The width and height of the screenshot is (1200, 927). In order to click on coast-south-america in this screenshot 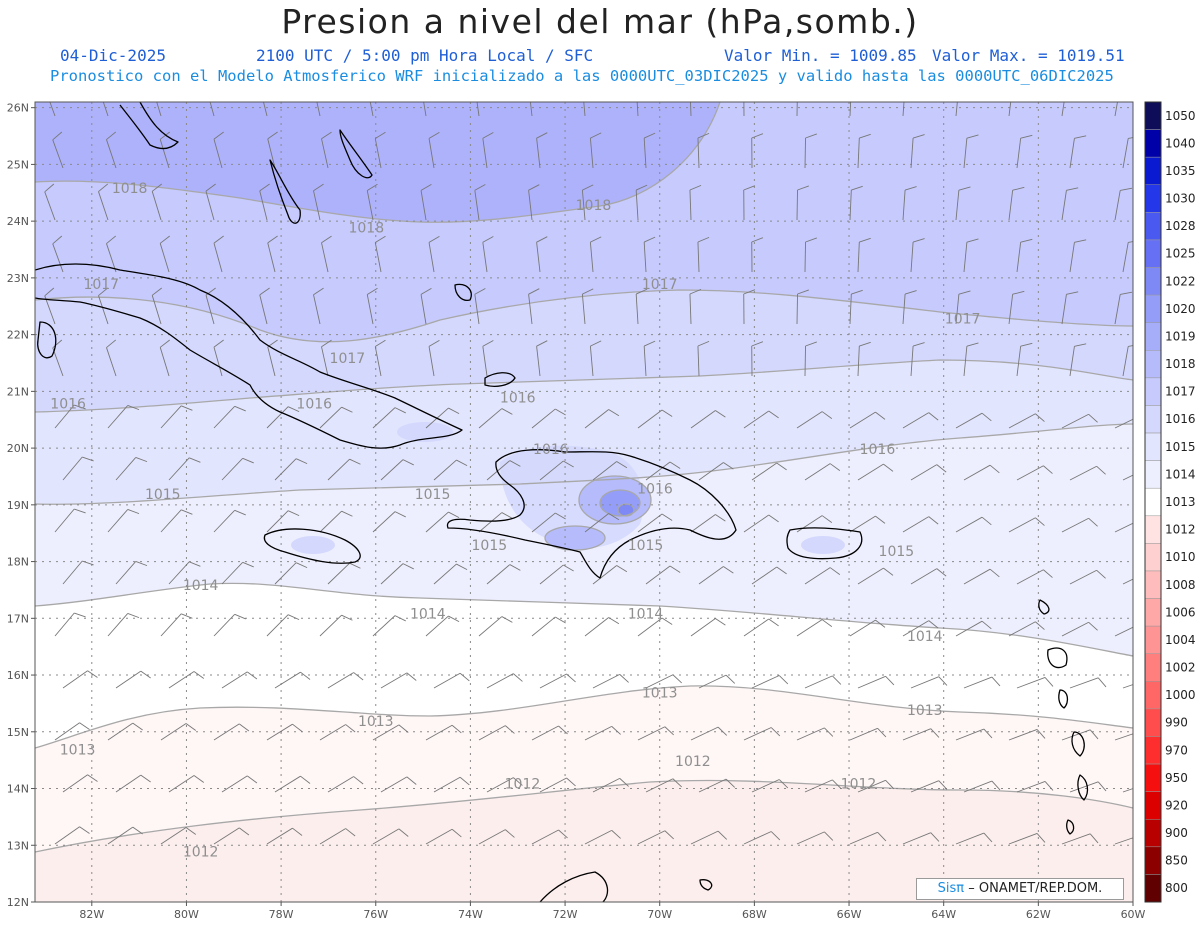, I will do `click(574, 886)`.